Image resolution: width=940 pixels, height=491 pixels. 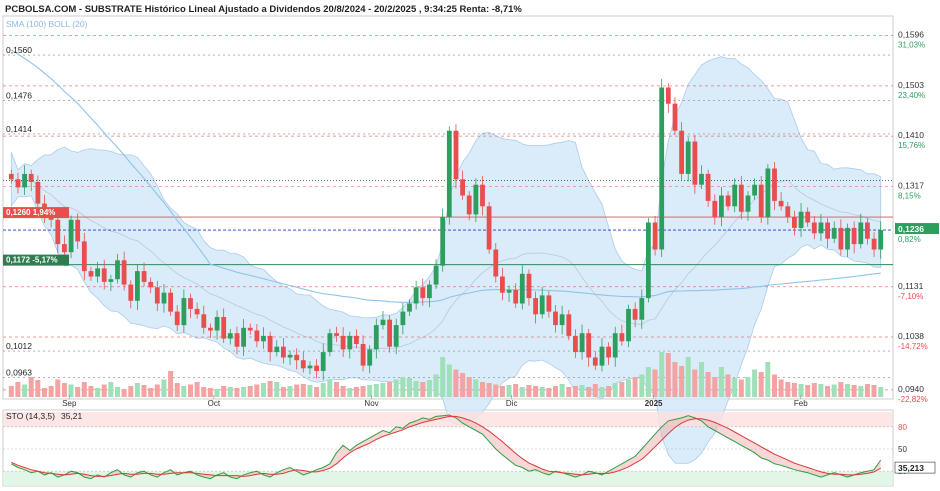 I want to click on sto-k-line, so click(x=446, y=447).